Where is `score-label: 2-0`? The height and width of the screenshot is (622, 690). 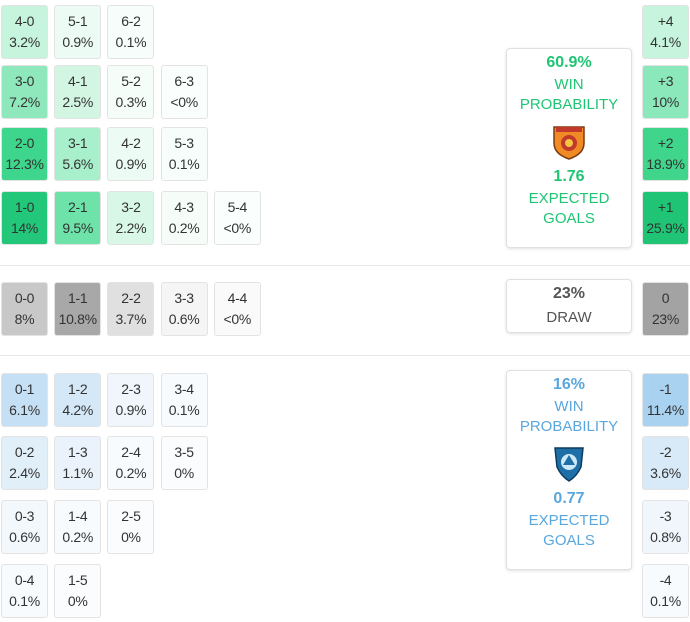 score-label: 2-0 is located at coordinates (24, 143).